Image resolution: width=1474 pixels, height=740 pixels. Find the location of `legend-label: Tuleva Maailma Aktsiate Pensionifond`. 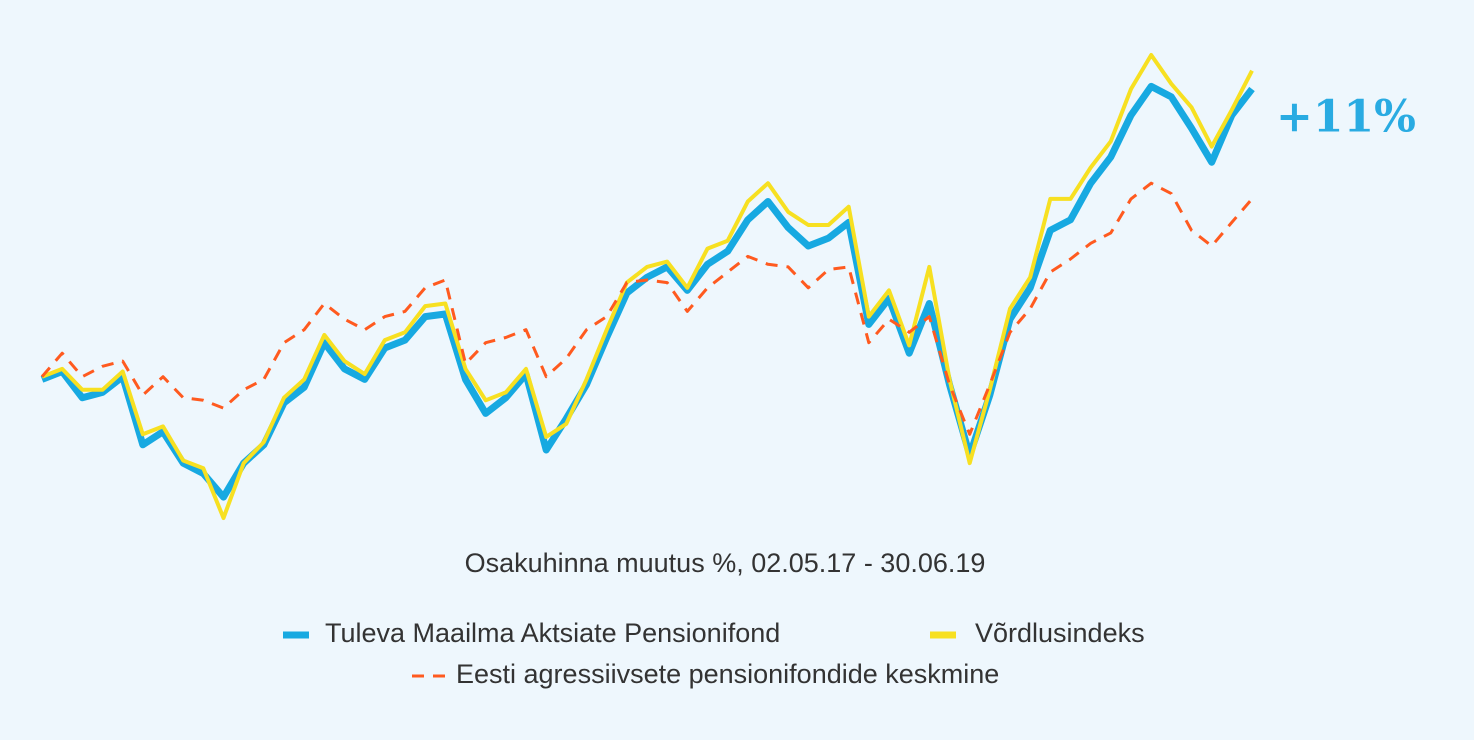

legend-label: Tuleva Maailma Aktsiate Pensionifond is located at coordinates (552, 633).